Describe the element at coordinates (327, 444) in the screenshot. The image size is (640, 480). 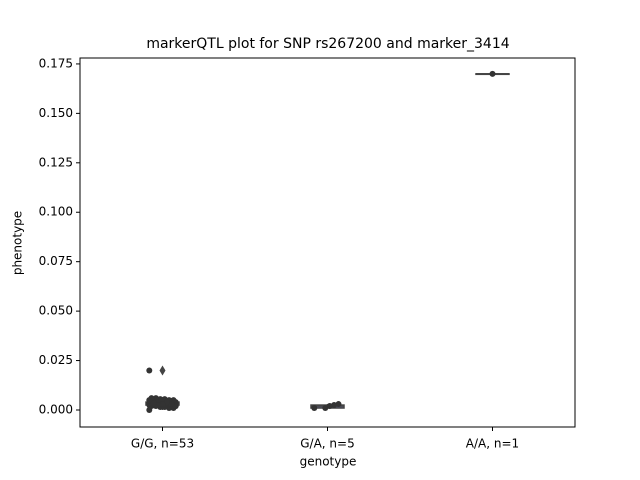
I see `x-tick-label: G/A, n=5` at that location.